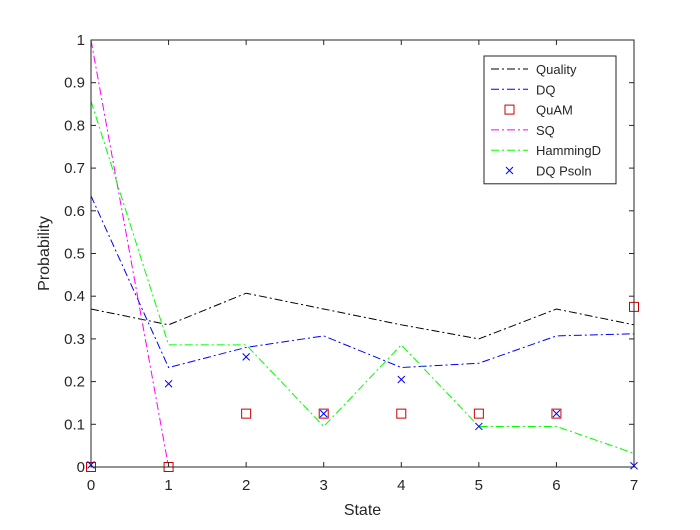  What do you see at coordinates (81, 40) in the screenshot?
I see `y-tick-label: 1` at bounding box center [81, 40].